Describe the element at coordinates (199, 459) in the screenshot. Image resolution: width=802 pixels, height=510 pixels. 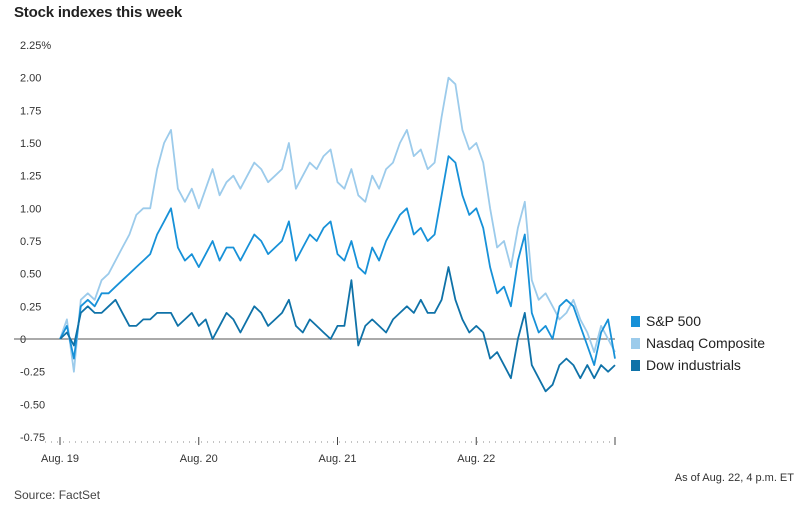
I see `x-tick-label: Aug. 20` at that location.